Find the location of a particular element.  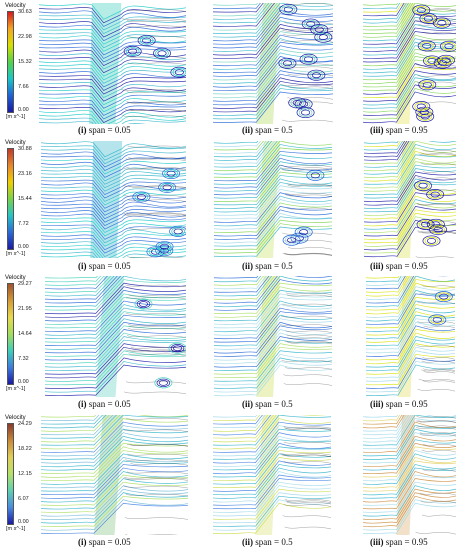

colorbar-tick: 21.95 is located at coordinates (25, 309).